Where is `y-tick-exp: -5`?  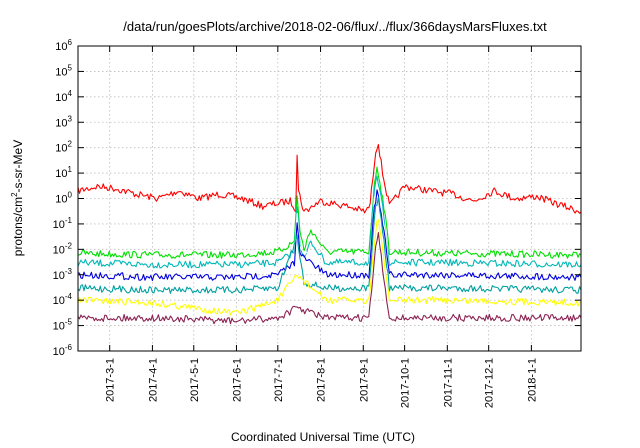 y-tick-exp: -5 is located at coordinates (69, 322).